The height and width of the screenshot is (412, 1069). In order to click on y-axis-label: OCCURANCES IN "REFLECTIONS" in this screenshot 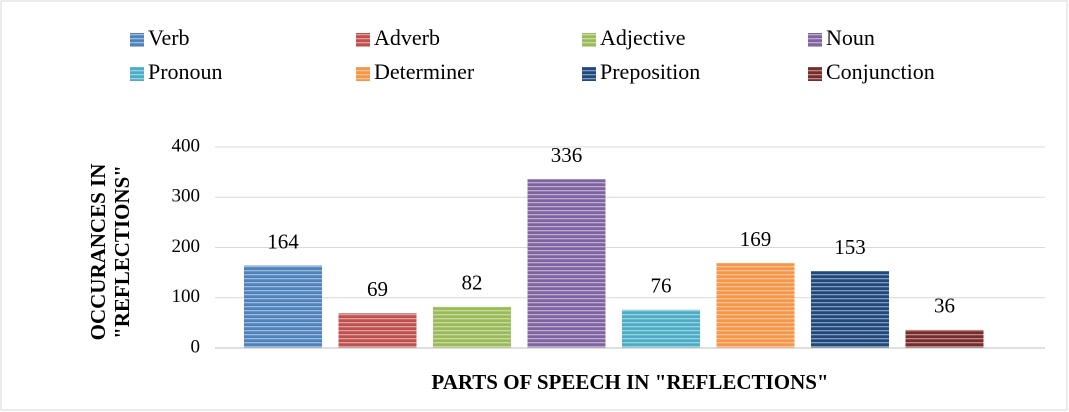, I will do `click(110, 252)`.